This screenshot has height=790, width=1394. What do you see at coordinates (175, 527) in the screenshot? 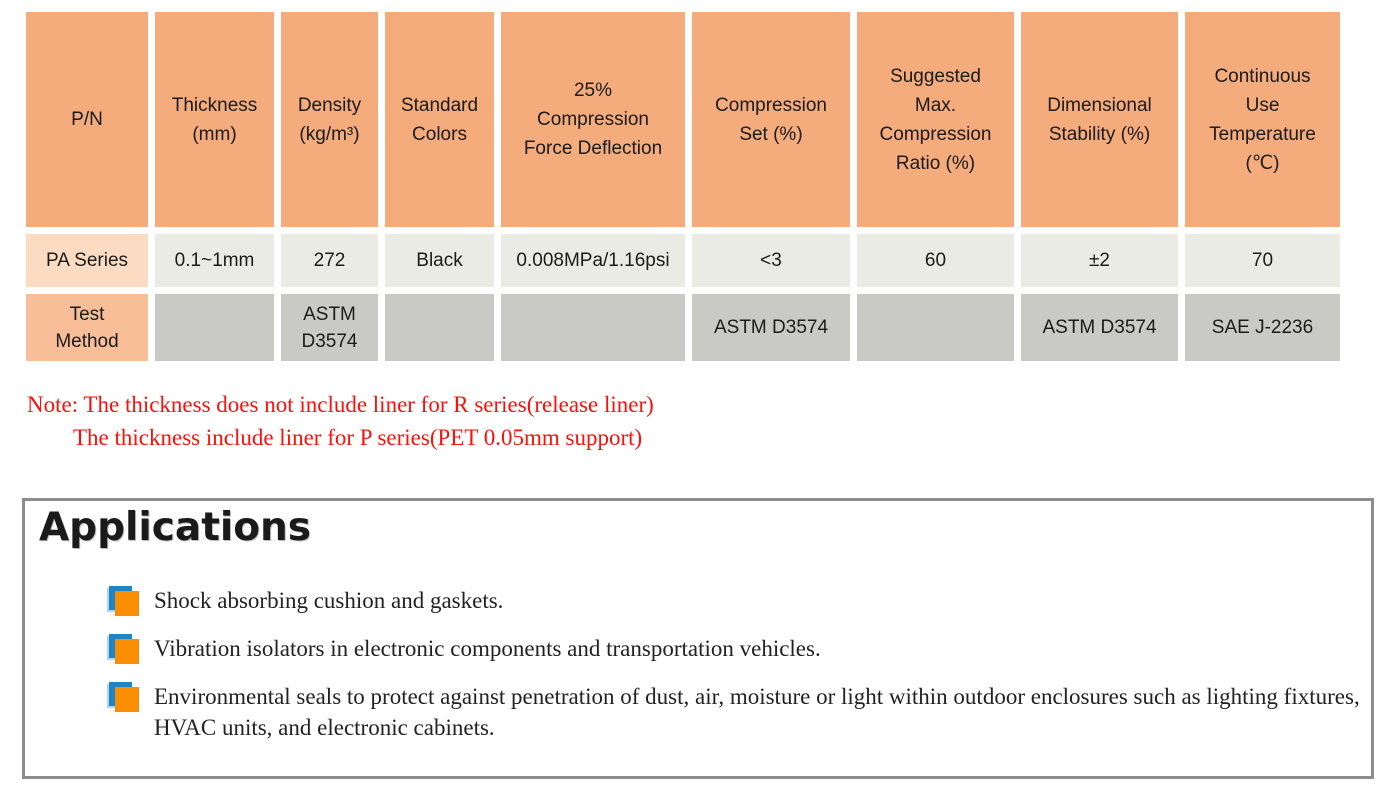
I see `applications-title: Applications` at bounding box center [175, 527].